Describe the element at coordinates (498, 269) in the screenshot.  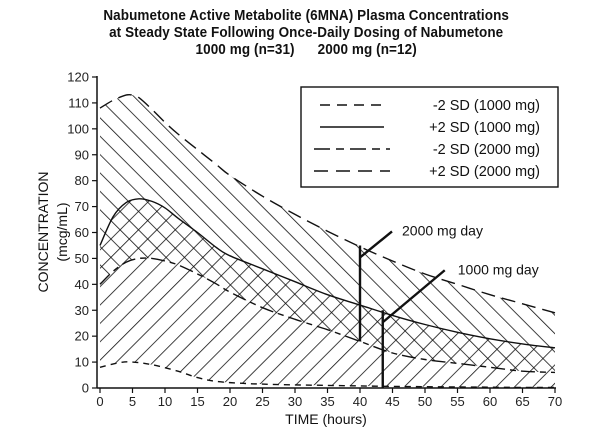
I see `day-marker-label: 1000 mg day` at that location.